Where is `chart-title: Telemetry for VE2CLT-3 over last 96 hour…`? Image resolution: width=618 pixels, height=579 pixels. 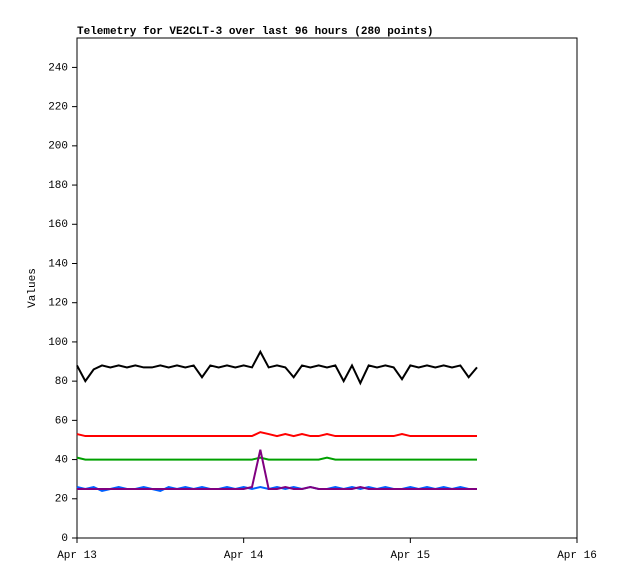
chart-title: Telemetry for VE2CLT-3 over last 96 hour… is located at coordinates (255, 32).